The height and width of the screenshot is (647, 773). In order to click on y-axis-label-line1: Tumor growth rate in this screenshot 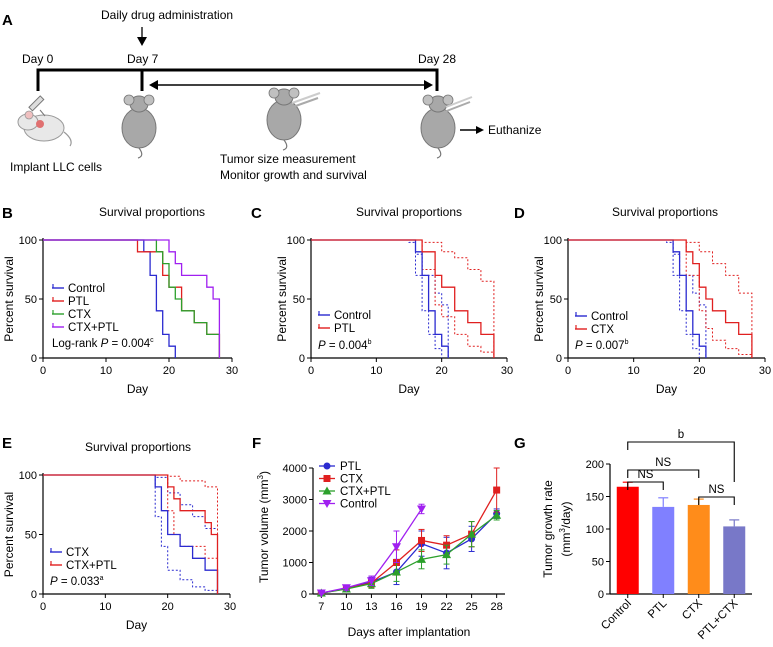, I will do `click(548, 529)`.